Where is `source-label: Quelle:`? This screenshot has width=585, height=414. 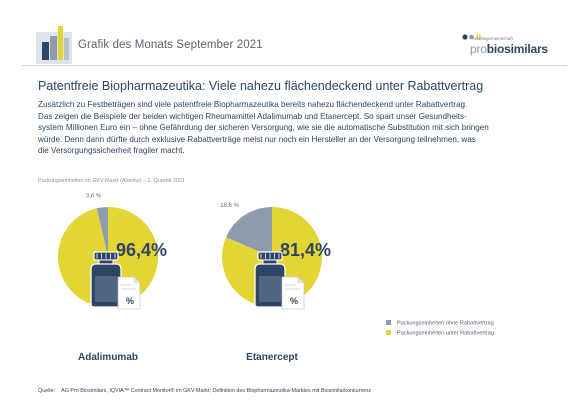
source-label: Quelle: is located at coordinates (47, 391).